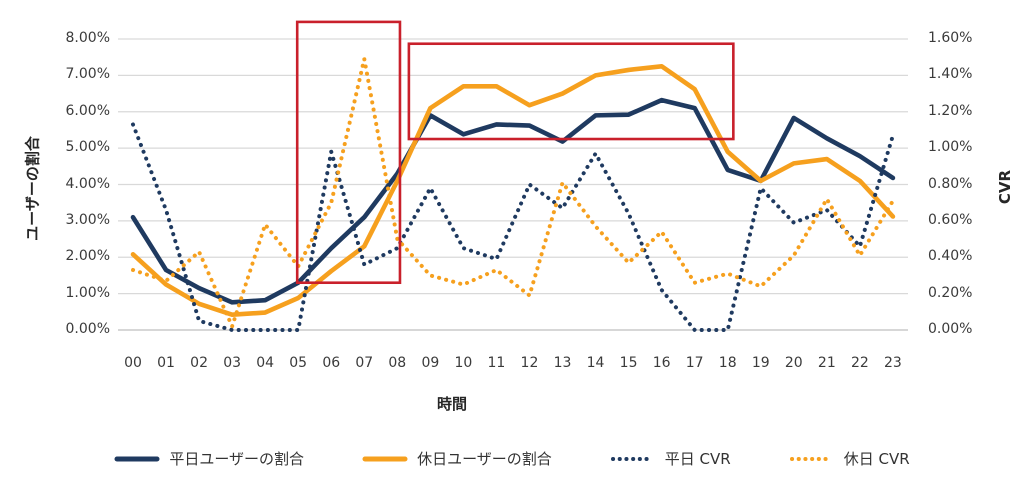 This screenshot has width=1024, height=477. Describe the element at coordinates (199, 363) in the screenshot. I see `x-axis-tick: 02` at that location.